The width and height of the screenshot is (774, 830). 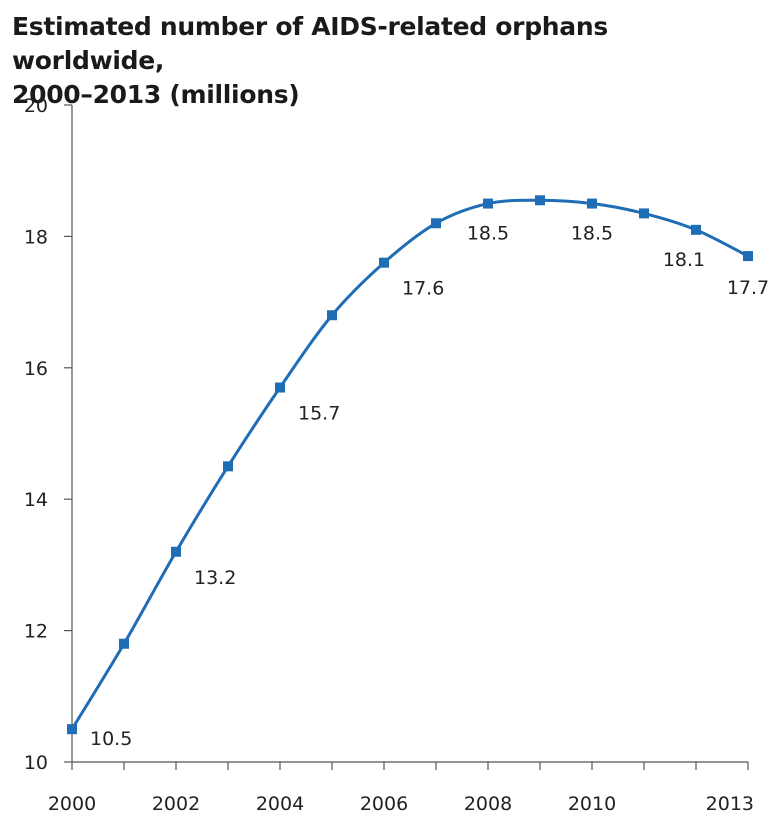 What do you see at coordinates (384, 804) in the screenshot?
I see `x-tick-label: 2006` at bounding box center [384, 804].